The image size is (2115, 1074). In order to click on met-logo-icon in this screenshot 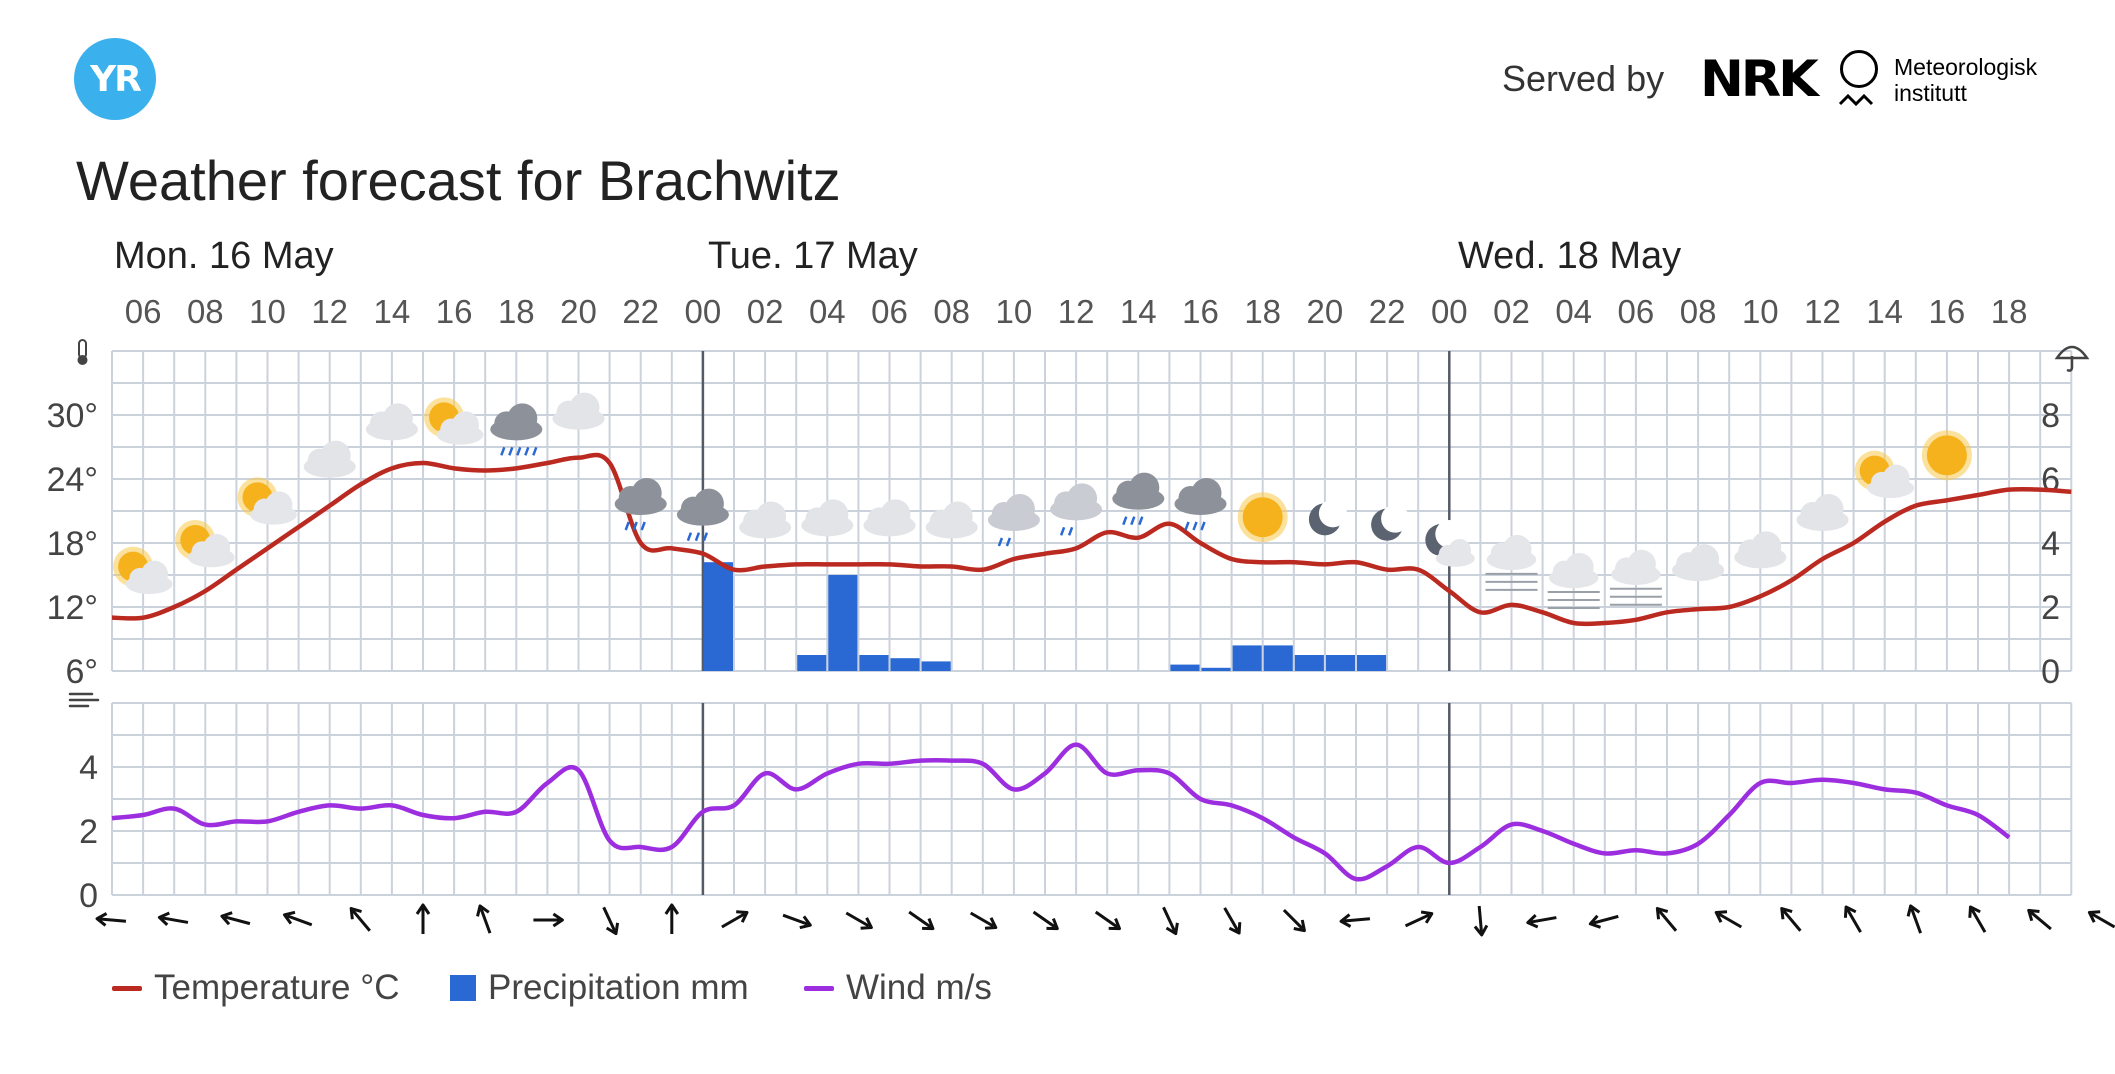, I will do `click(1859, 69)`.